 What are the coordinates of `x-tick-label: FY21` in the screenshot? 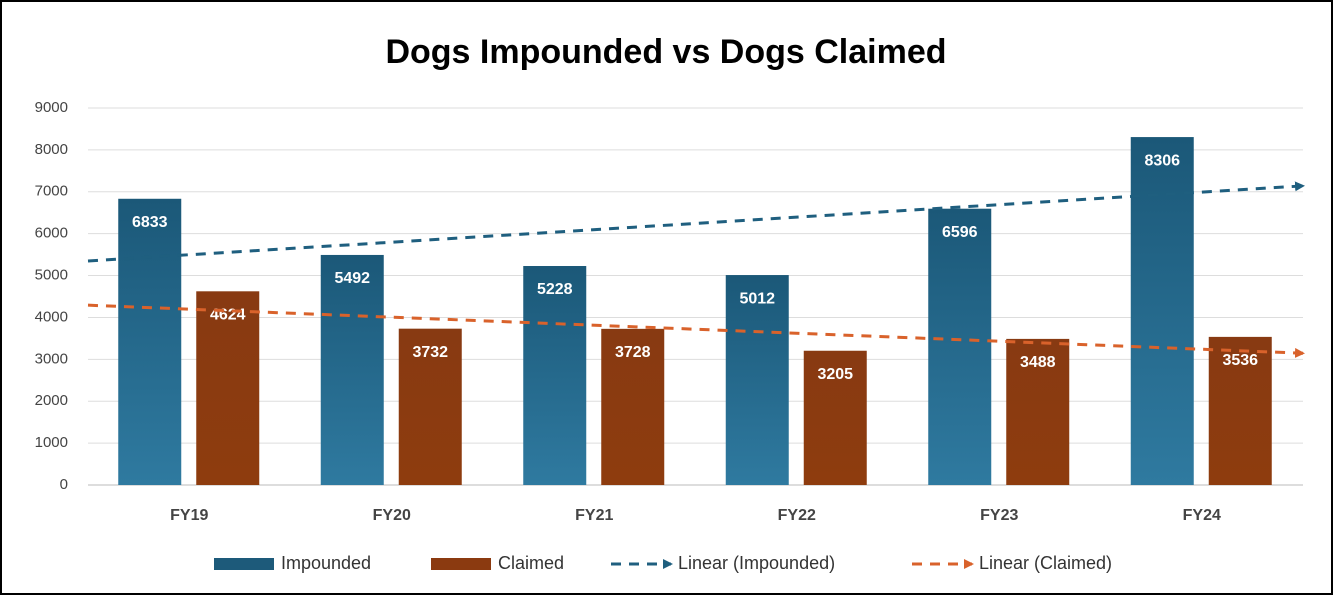 It's located at (594, 515).